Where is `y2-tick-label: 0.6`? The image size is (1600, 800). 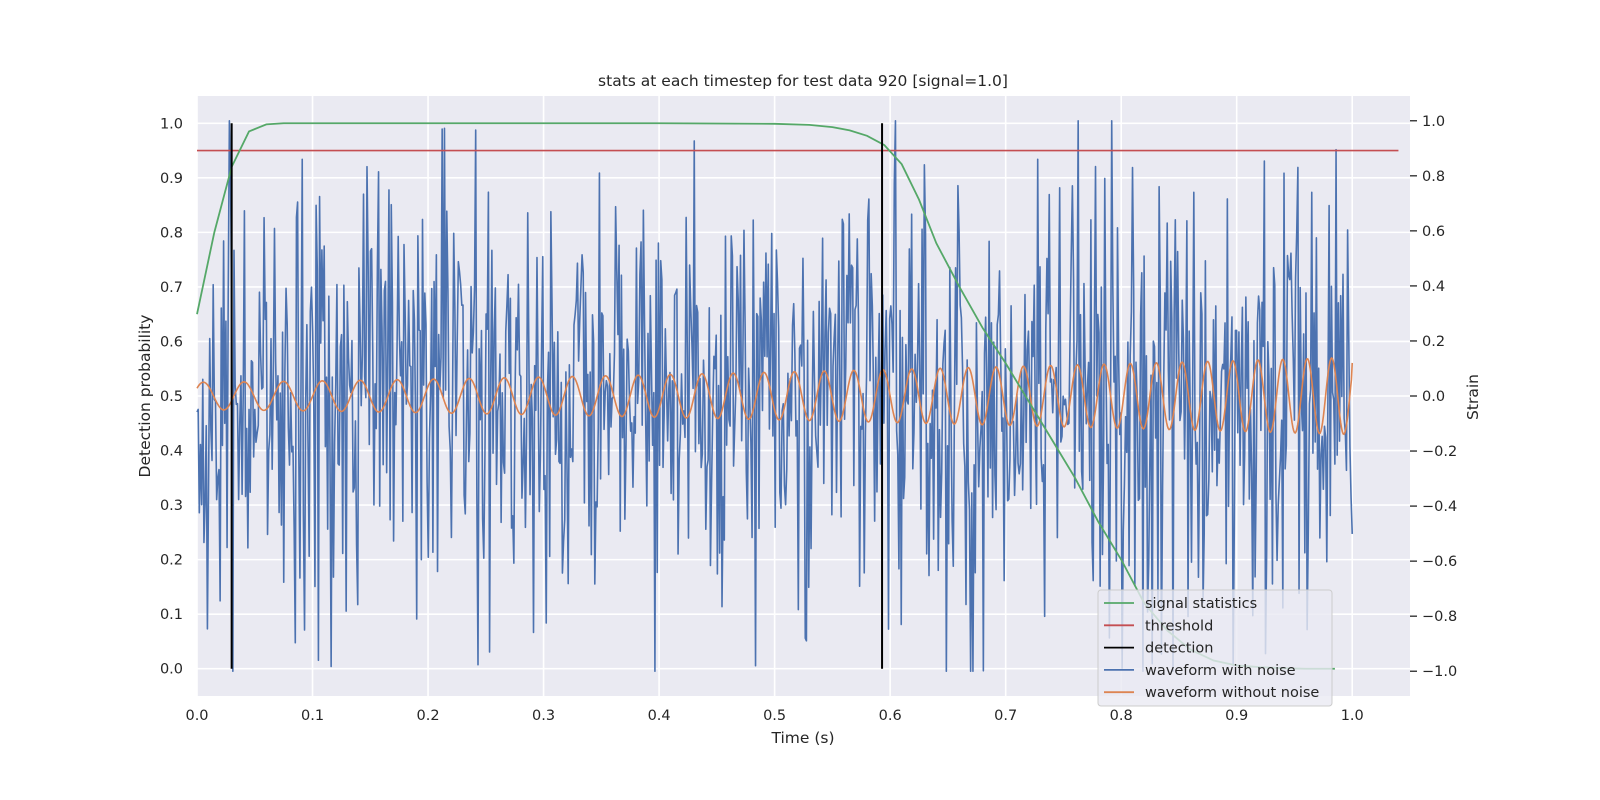
y2-tick-label: 0.6 is located at coordinates (1433, 232).